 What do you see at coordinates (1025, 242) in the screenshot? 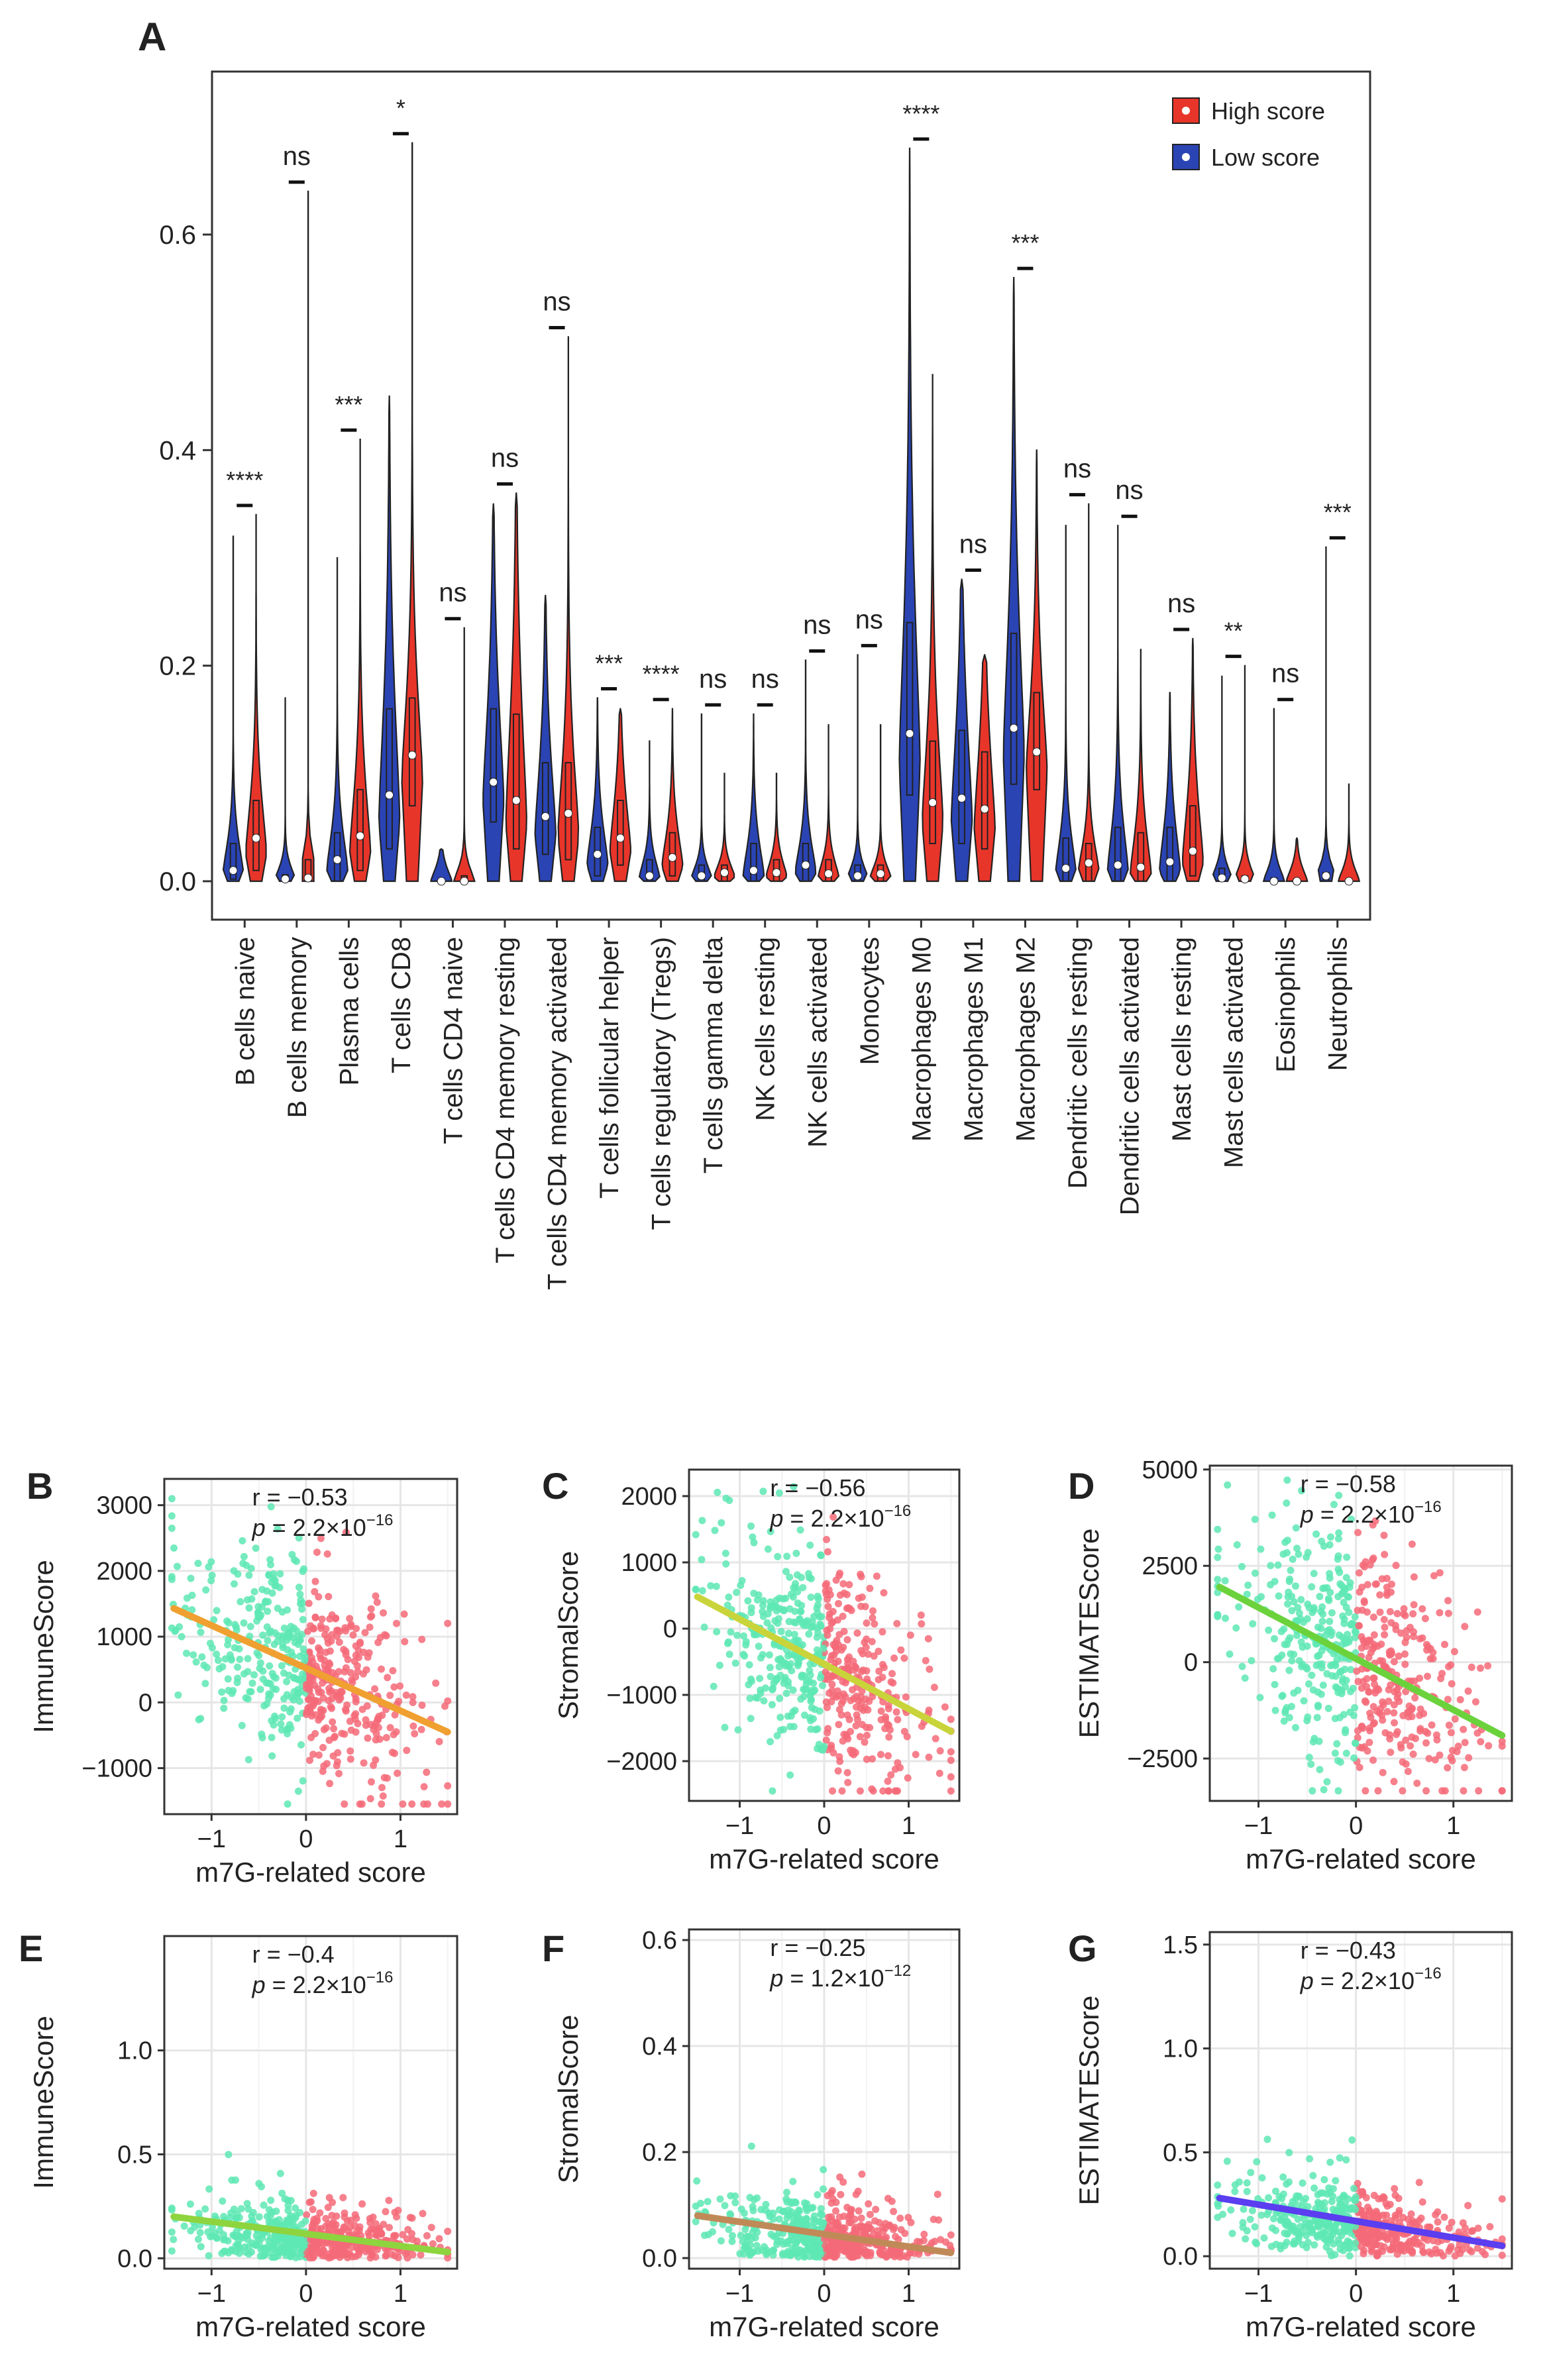
I see `significance-label: ***` at bounding box center [1025, 242].